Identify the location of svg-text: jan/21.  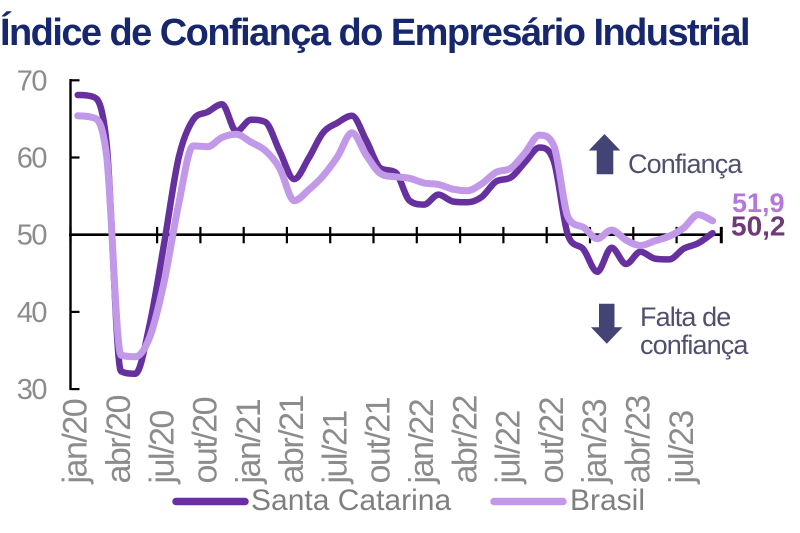
(249, 441).